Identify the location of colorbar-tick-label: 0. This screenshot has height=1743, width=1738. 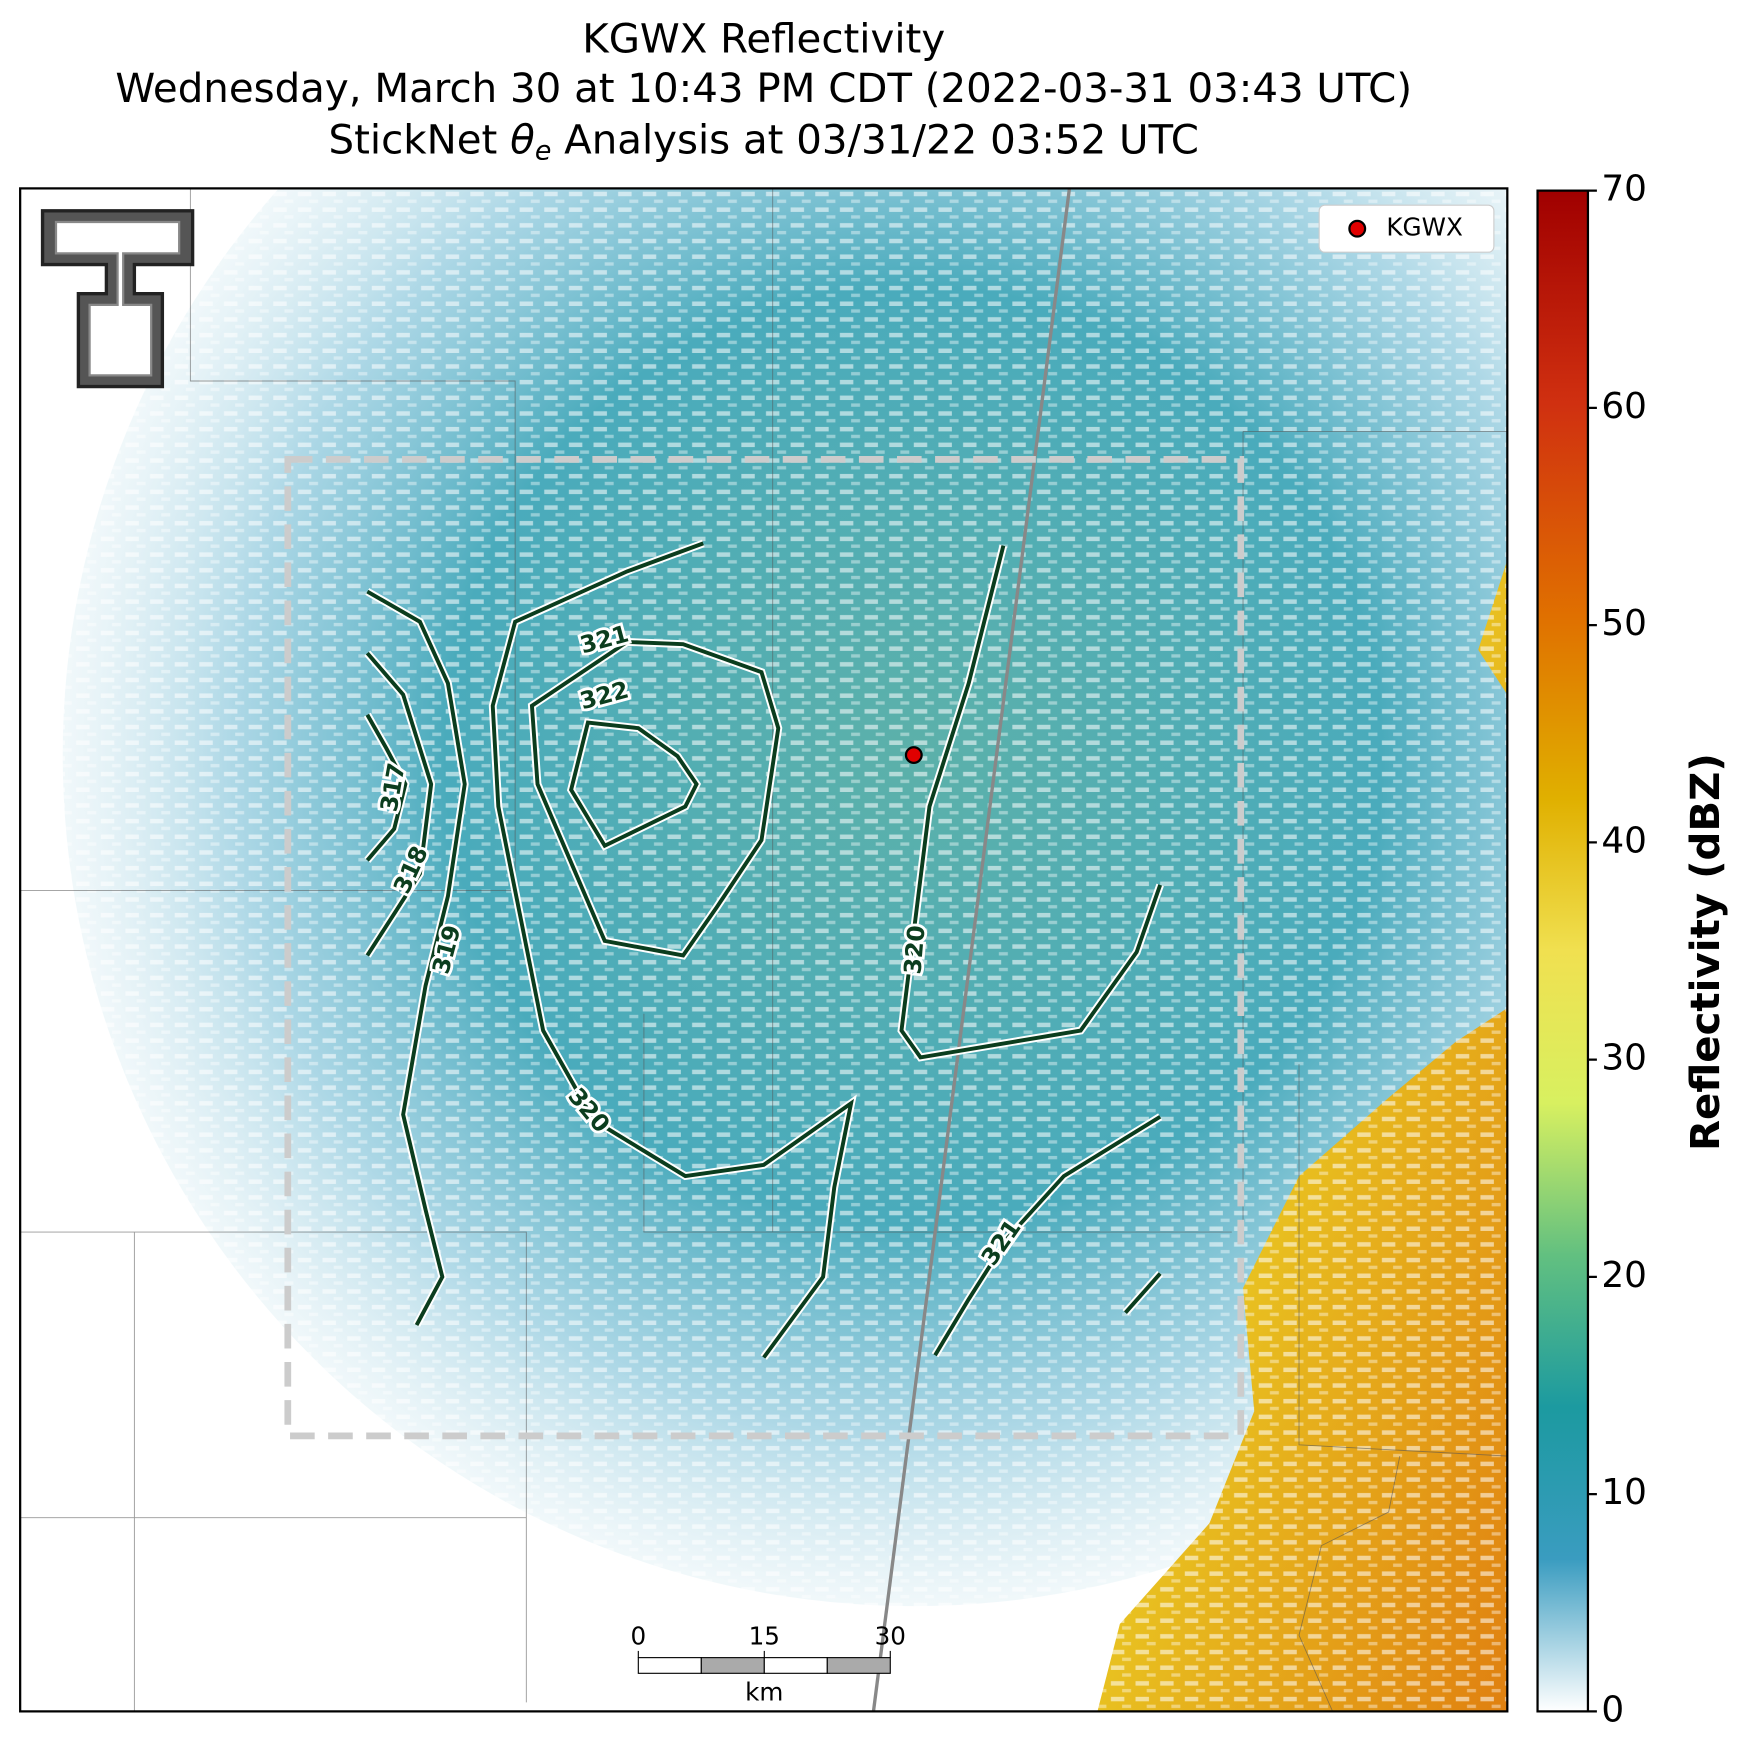
(1612, 1709).